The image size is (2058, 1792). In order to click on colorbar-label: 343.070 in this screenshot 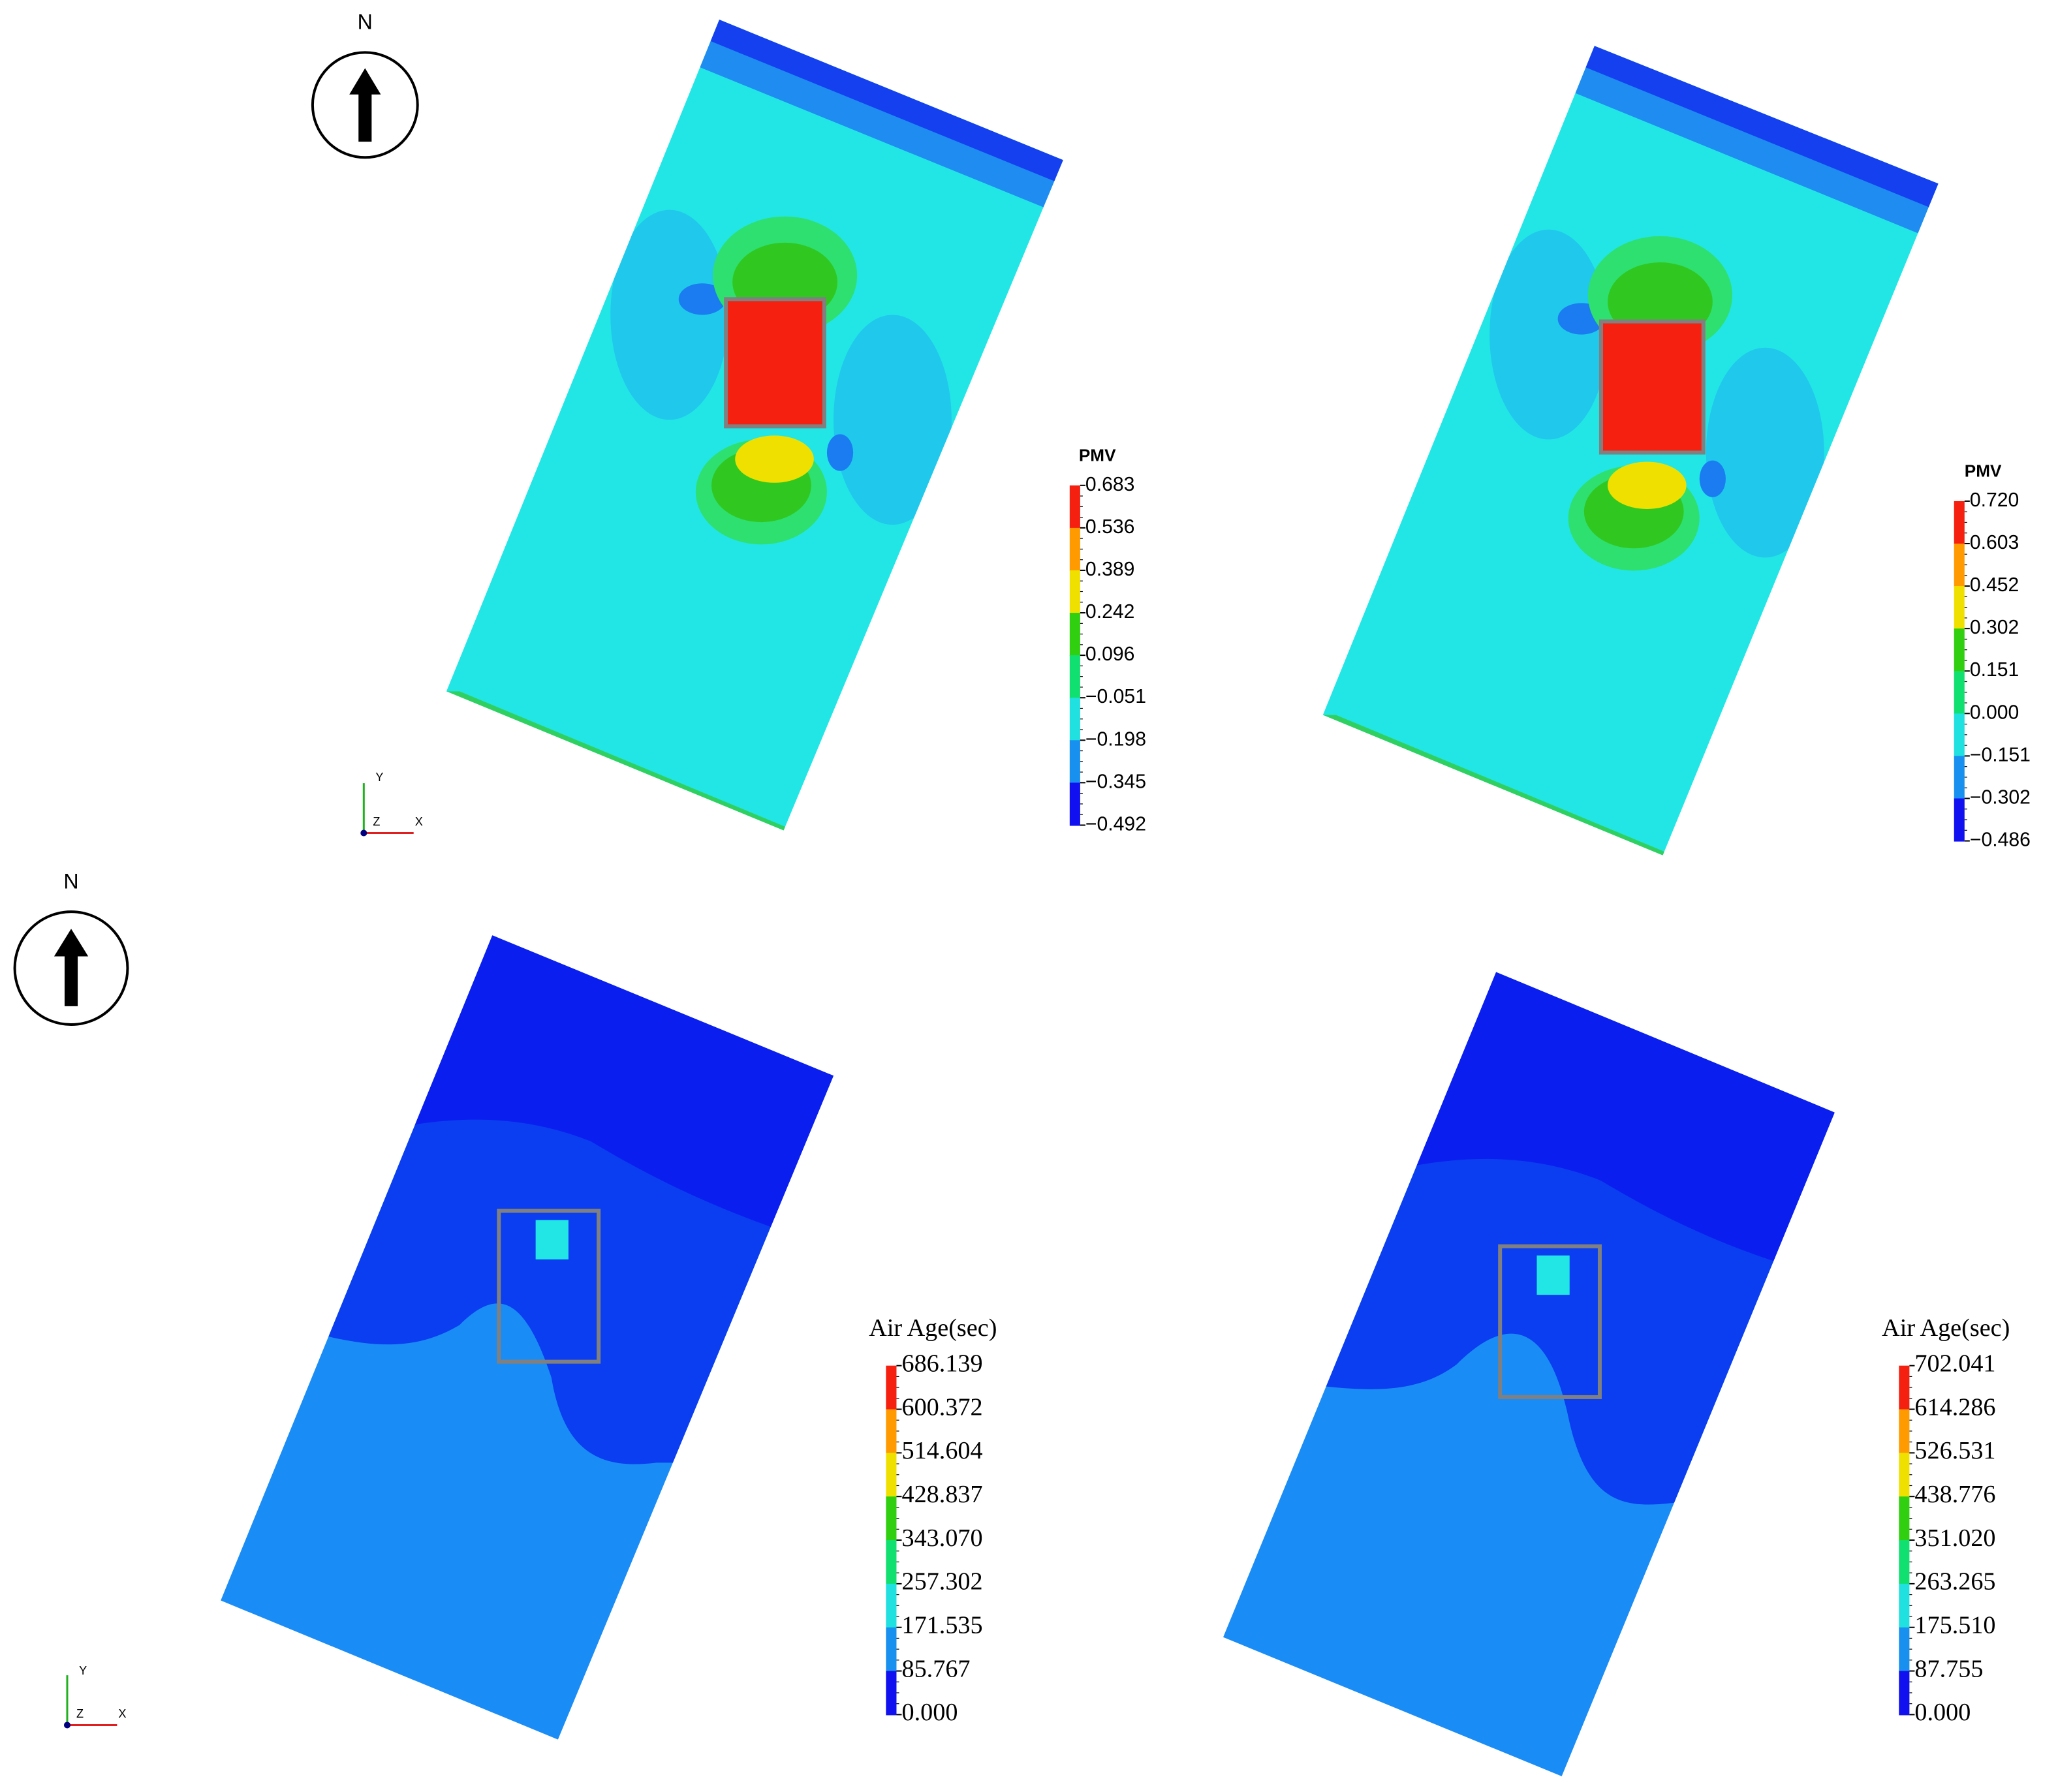, I will do `click(942, 1538)`.